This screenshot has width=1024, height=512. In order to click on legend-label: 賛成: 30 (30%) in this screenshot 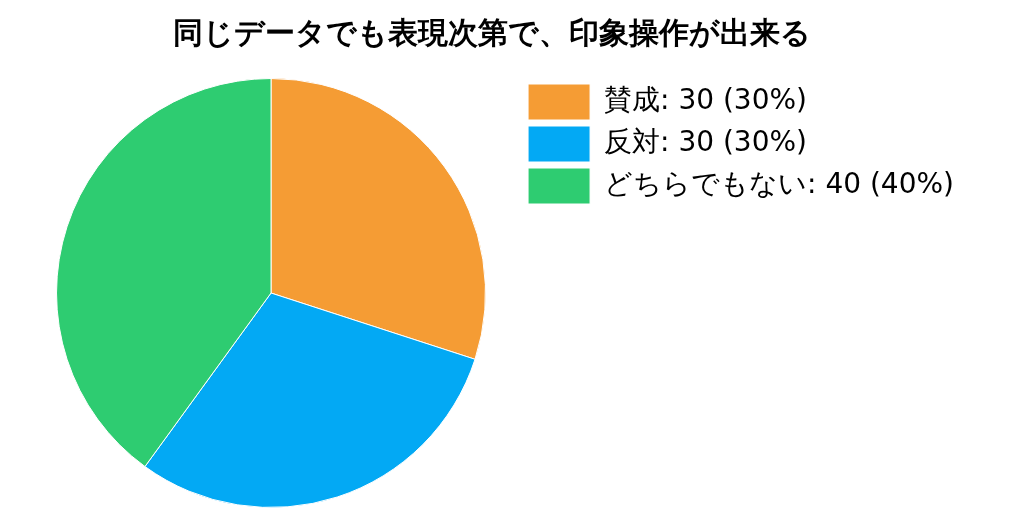, I will do `click(706, 100)`.